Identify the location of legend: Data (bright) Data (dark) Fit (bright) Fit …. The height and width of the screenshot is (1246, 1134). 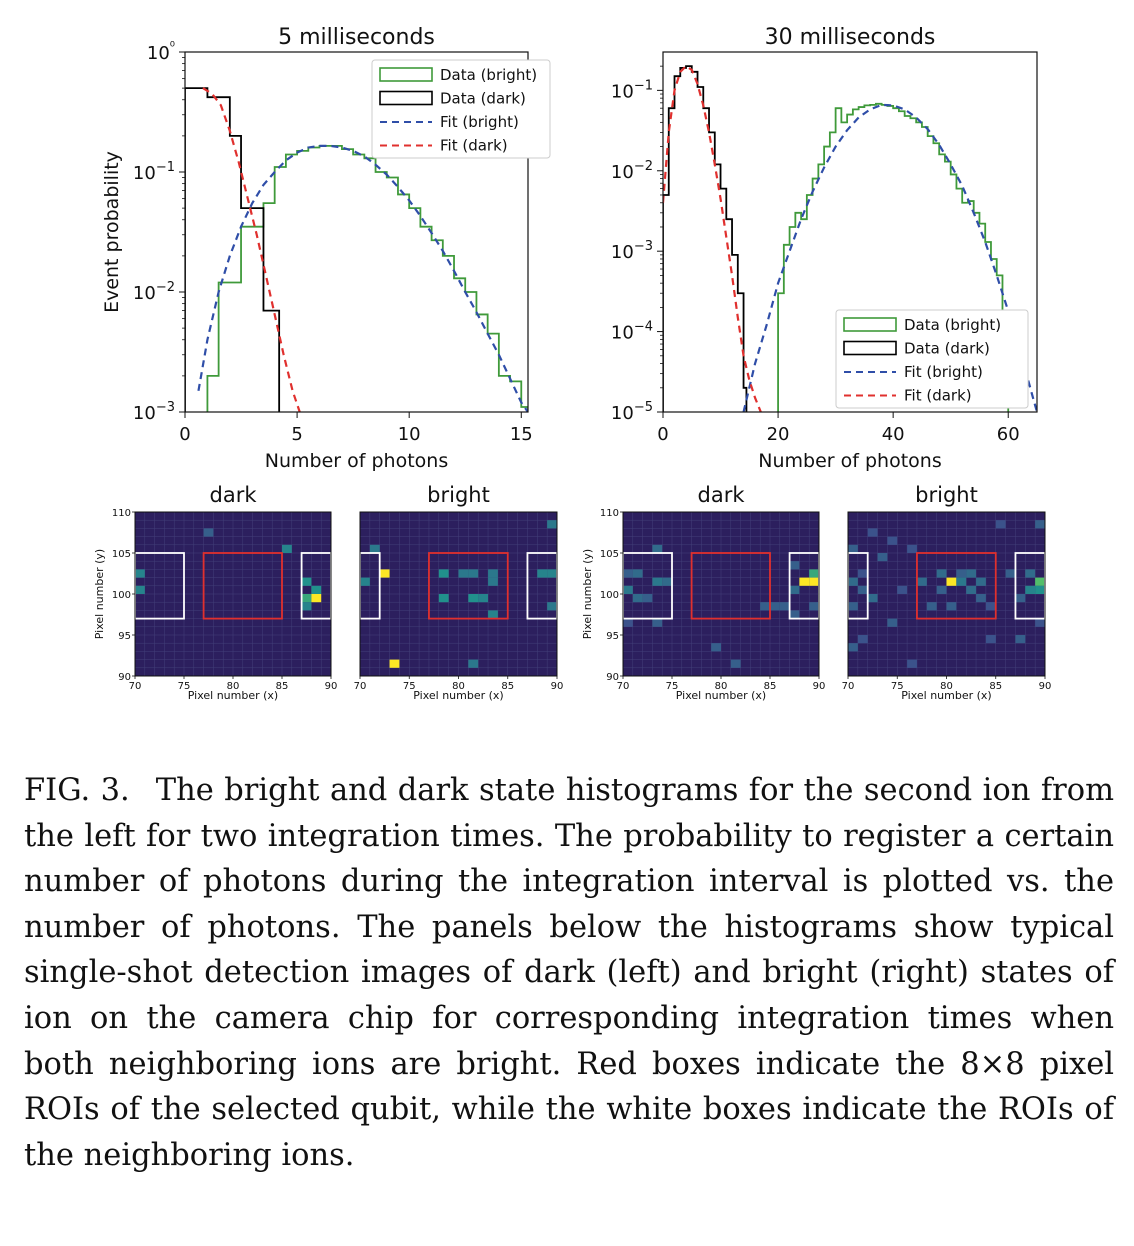
(932, 359).